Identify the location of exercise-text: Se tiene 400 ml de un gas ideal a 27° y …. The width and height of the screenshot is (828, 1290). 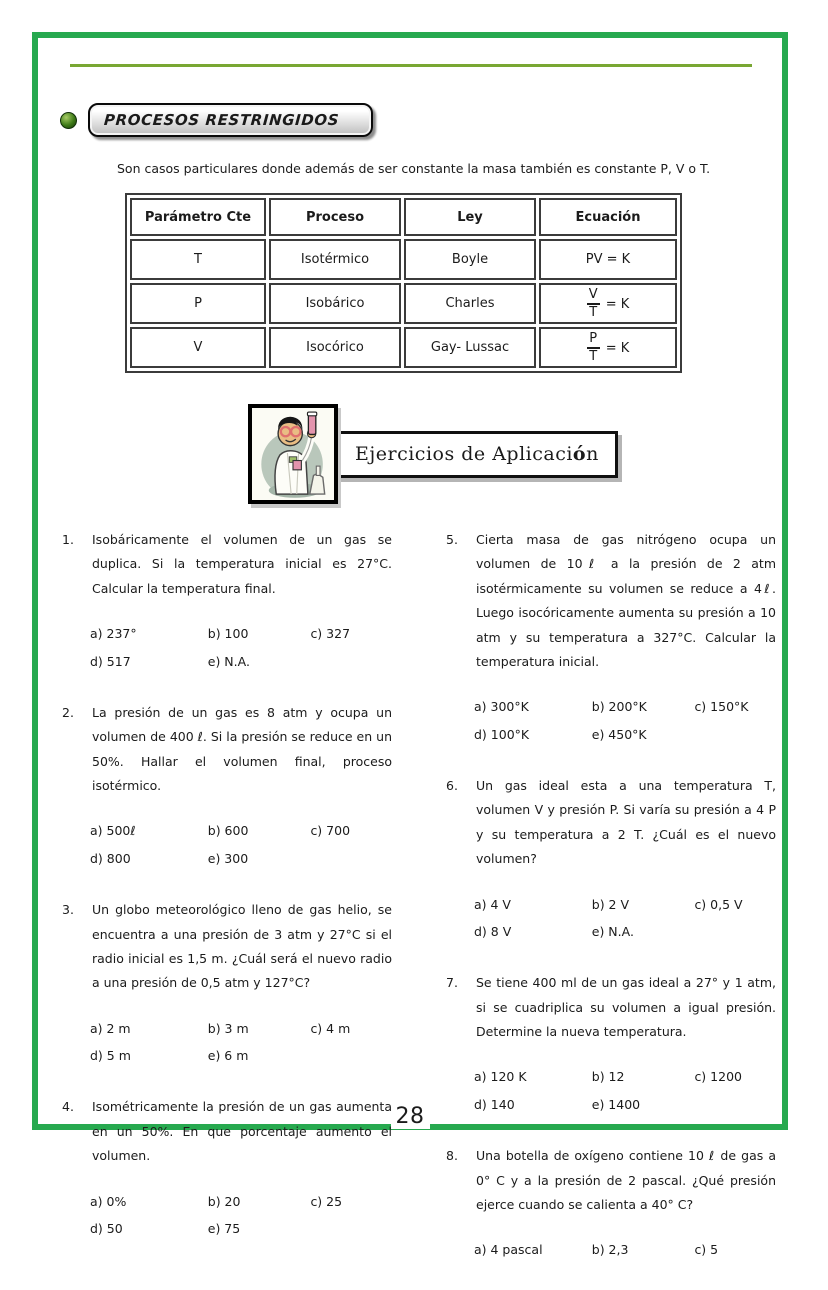
(626, 1007).